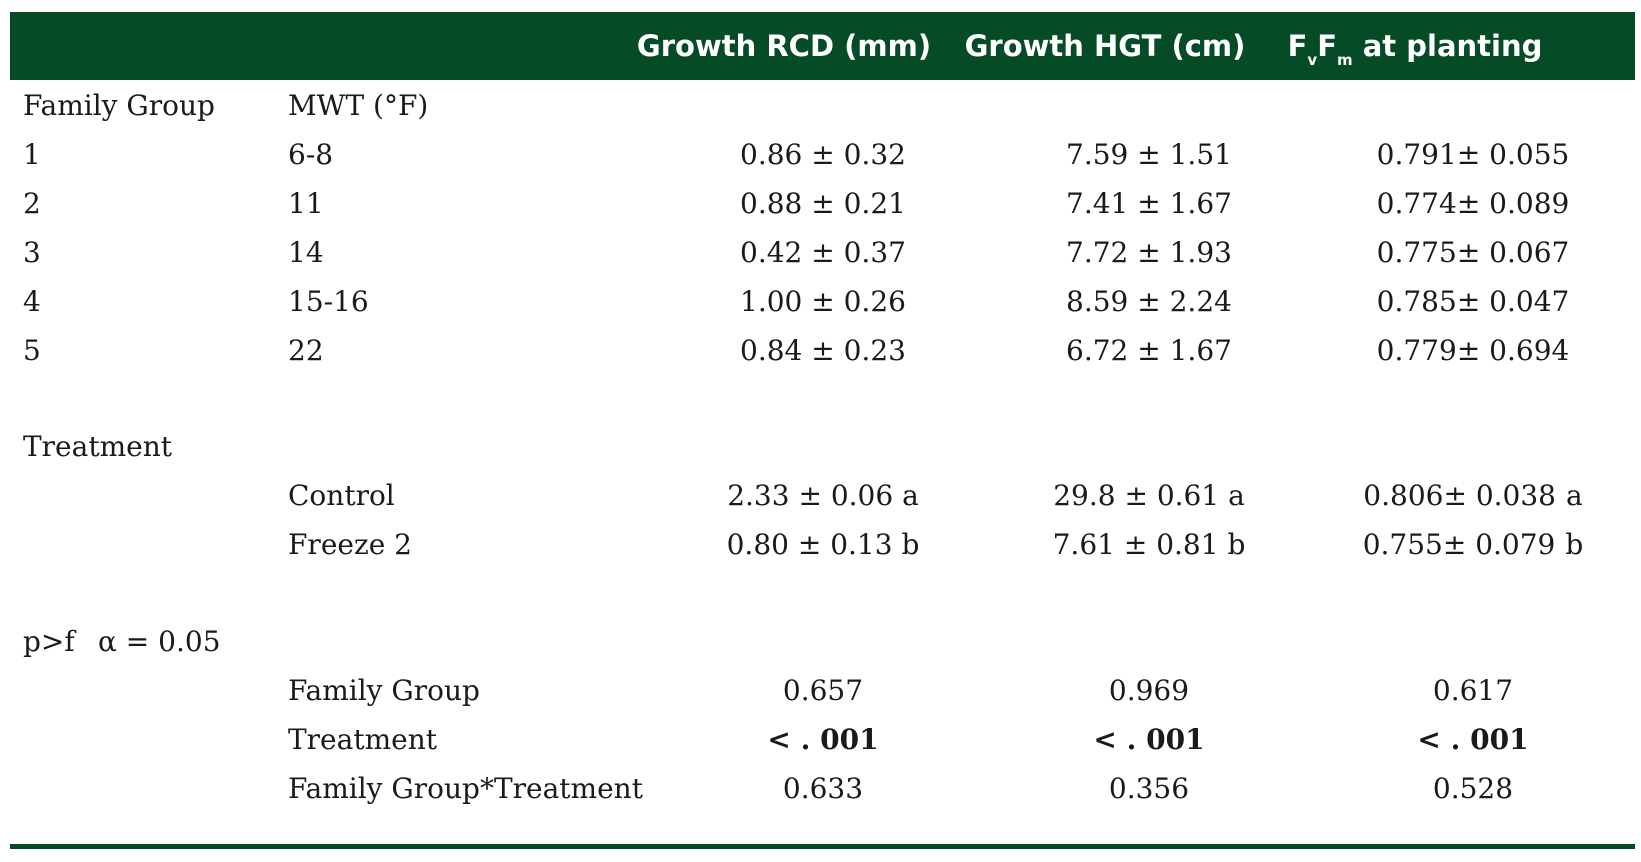  Describe the element at coordinates (1473, 690) in the screenshot. I see `fvfm-p-value: 0.617` at that location.